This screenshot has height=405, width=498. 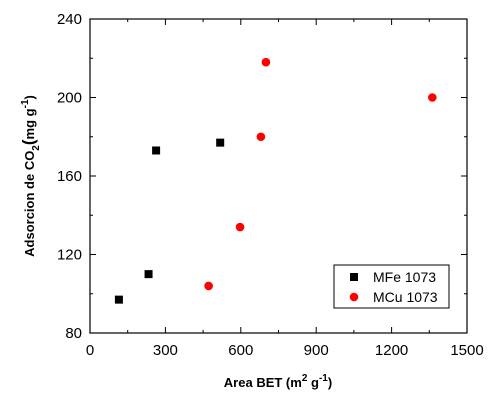 What do you see at coordinates (69, 255) in the screenshot?
I see `y-tick-label: 120` at bounding box center [69, 255].